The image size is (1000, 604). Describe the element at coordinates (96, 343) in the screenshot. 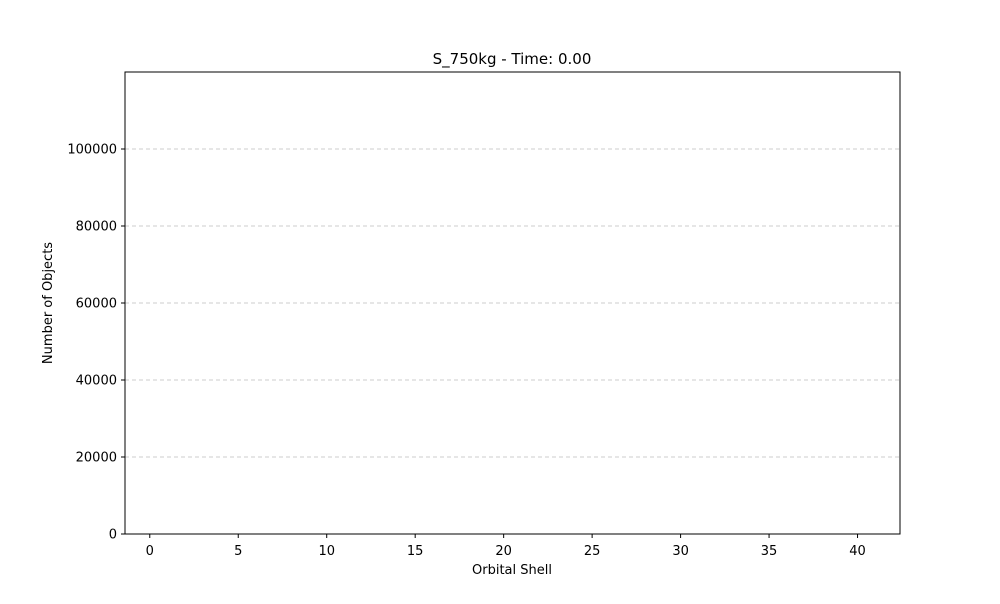

I see `y-ticks: 0 20000 40000 60000 80000 100000` at that location.